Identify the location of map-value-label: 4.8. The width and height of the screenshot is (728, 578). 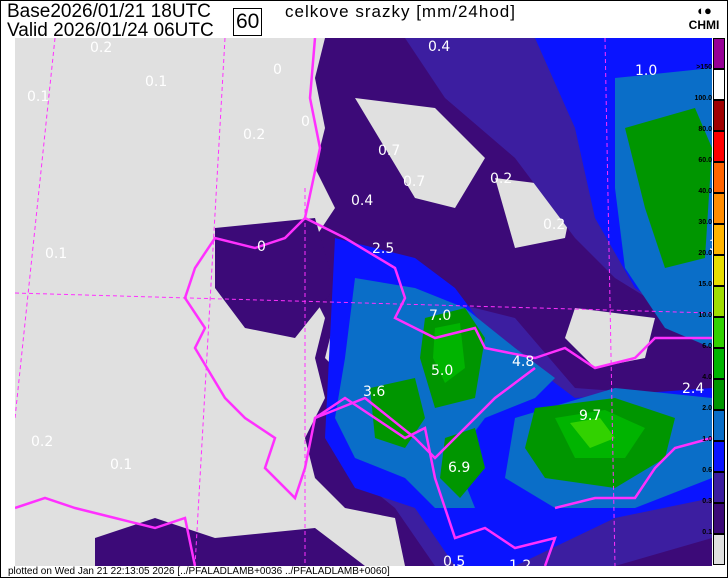
(523, 362).